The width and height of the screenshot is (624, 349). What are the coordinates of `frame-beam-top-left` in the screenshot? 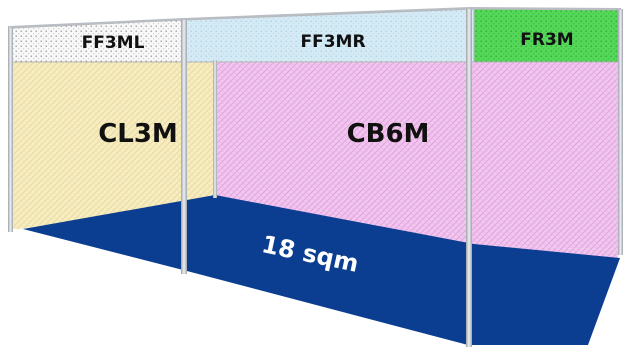 It's located at (97, 23).